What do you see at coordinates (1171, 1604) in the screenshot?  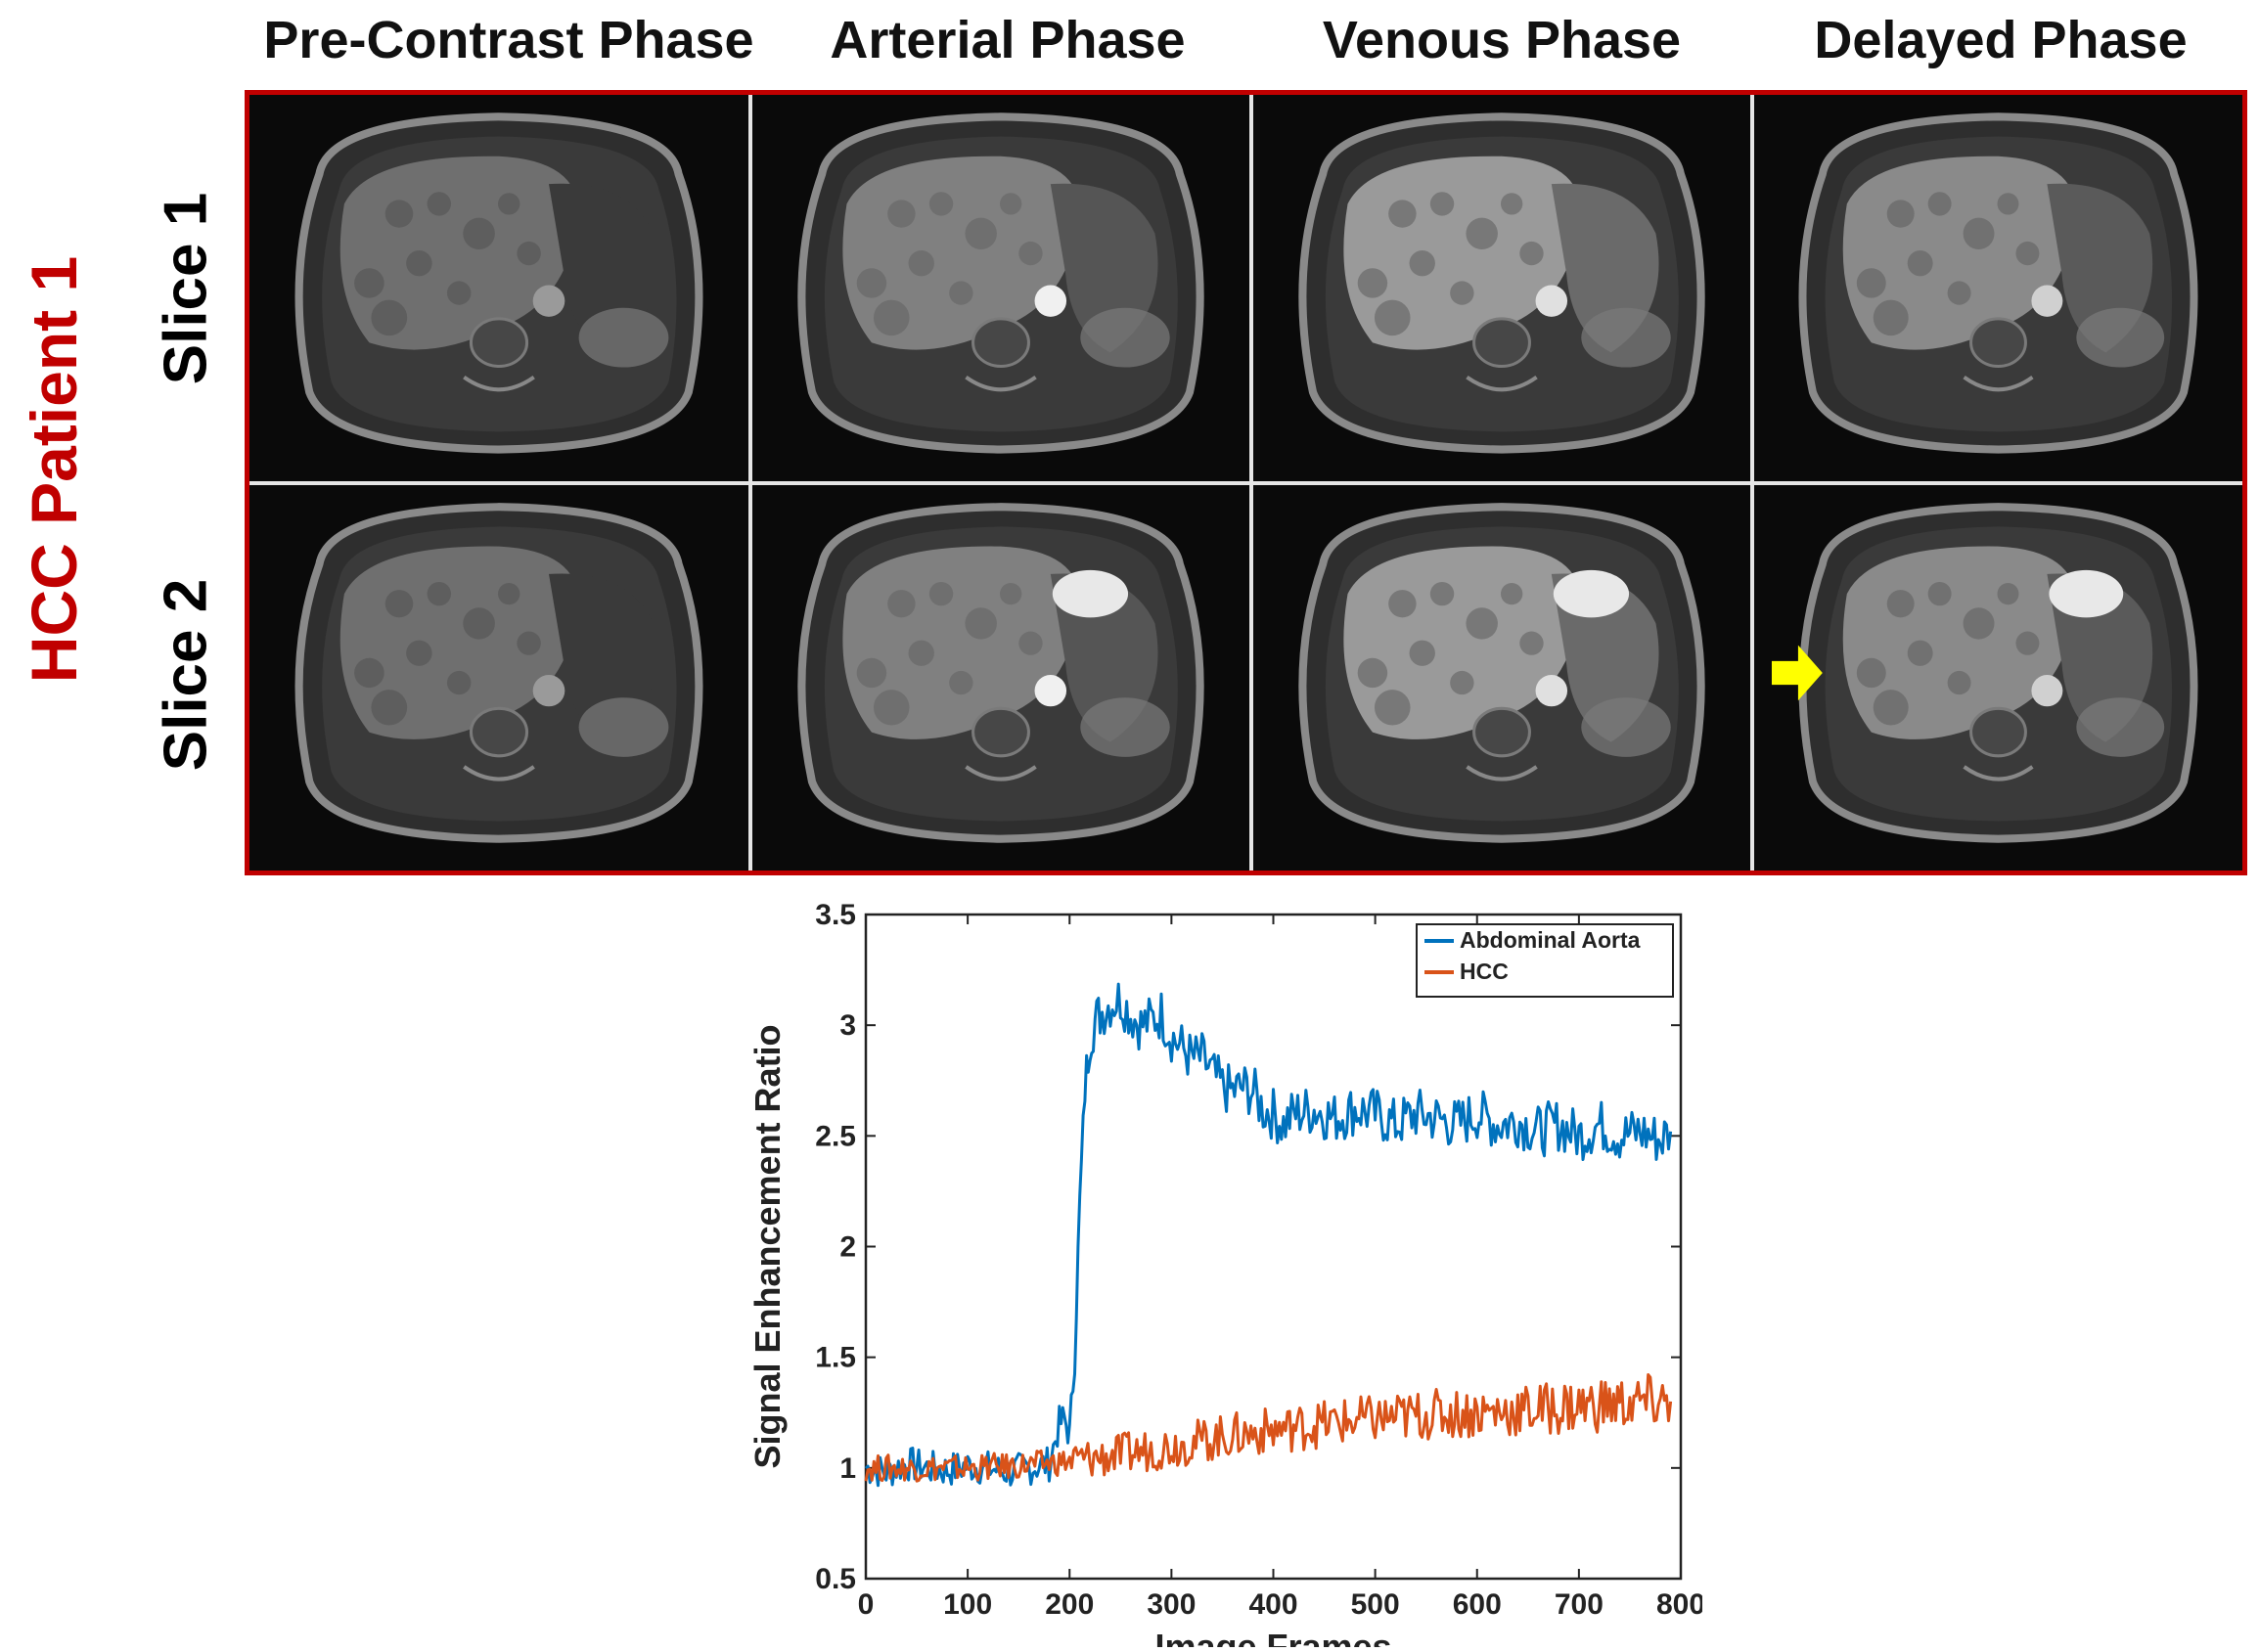 I see `x-tick-label: 300` at bounding box center [1171, 1604].